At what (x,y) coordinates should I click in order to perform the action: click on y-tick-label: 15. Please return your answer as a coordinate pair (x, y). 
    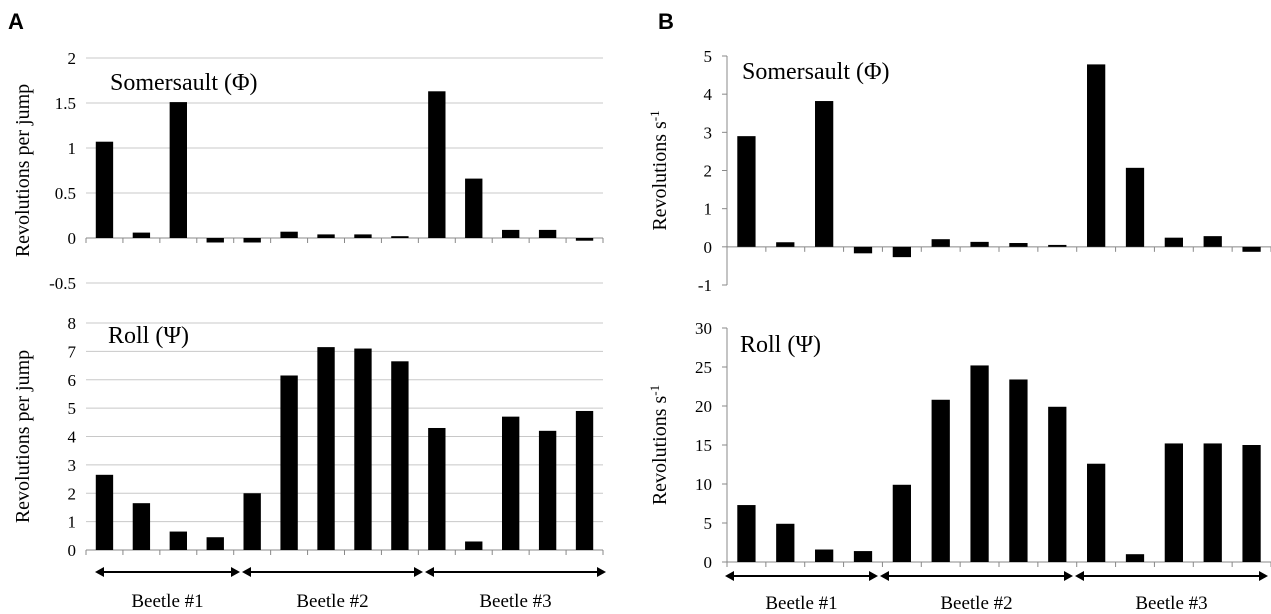
    Looking at the image, I should click on (703, 445).